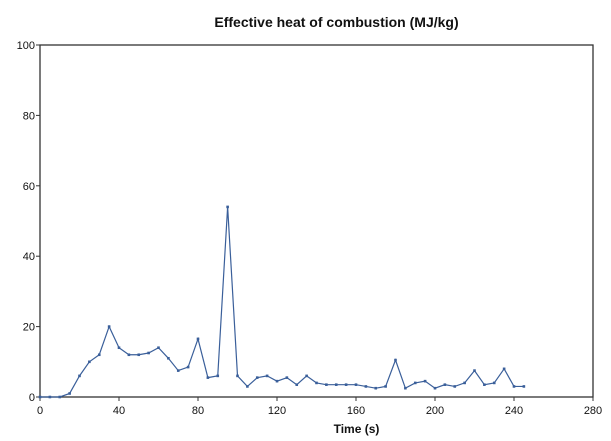 The image size is (611, 441). What do you see at coordinates (29, 257) in the screenshot?
I see `y-tick-label: 40` at bounding box center [29, 257].